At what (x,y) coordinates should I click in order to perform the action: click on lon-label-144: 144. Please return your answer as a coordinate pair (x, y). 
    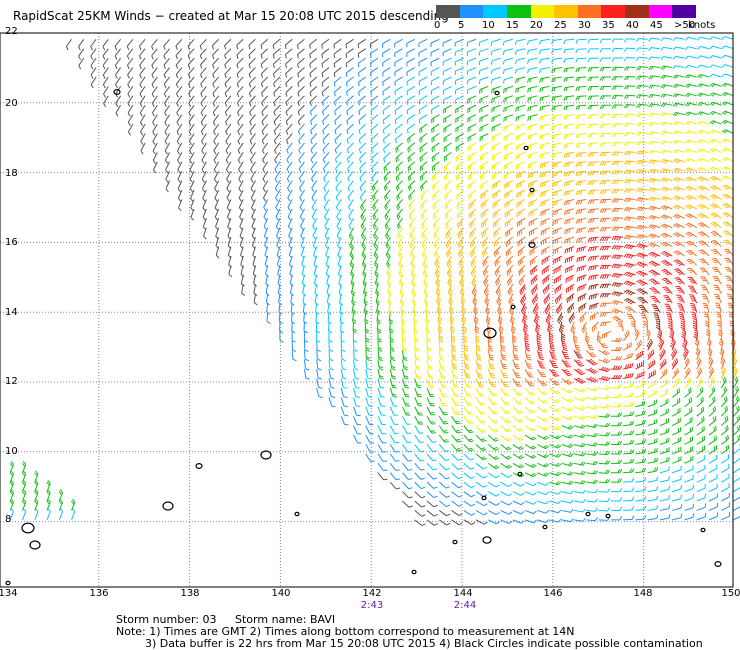
    Looking at the image, I should click on (463, 593).